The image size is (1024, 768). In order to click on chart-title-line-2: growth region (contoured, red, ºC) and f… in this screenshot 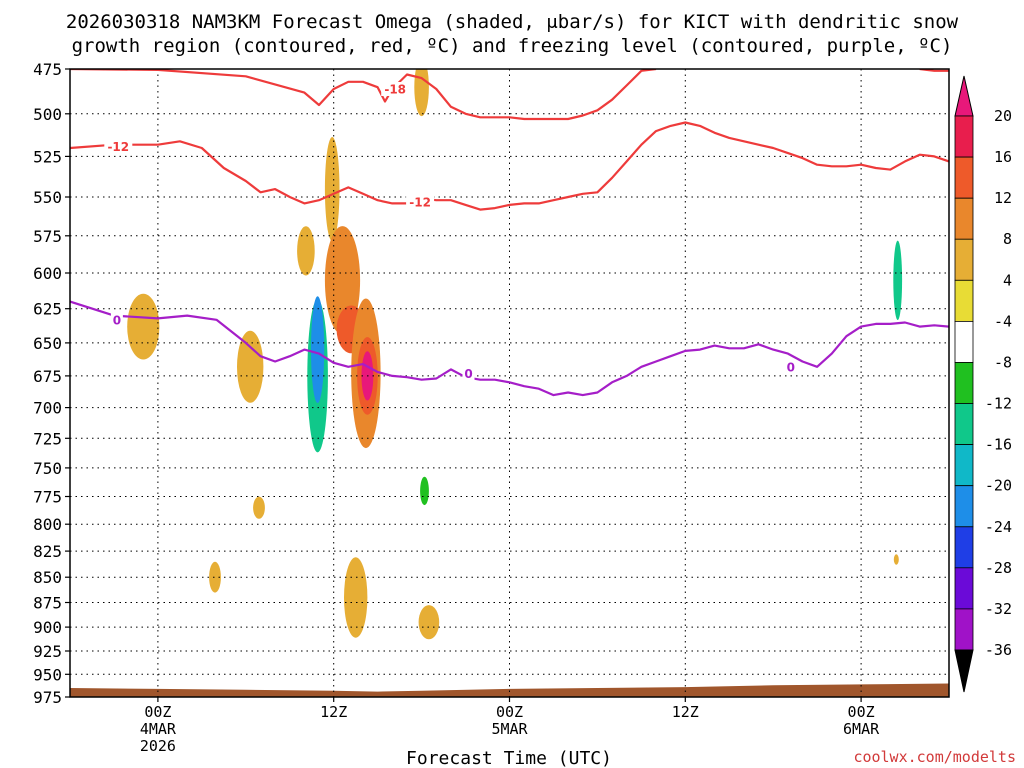, I will do `click(512, 46)`.